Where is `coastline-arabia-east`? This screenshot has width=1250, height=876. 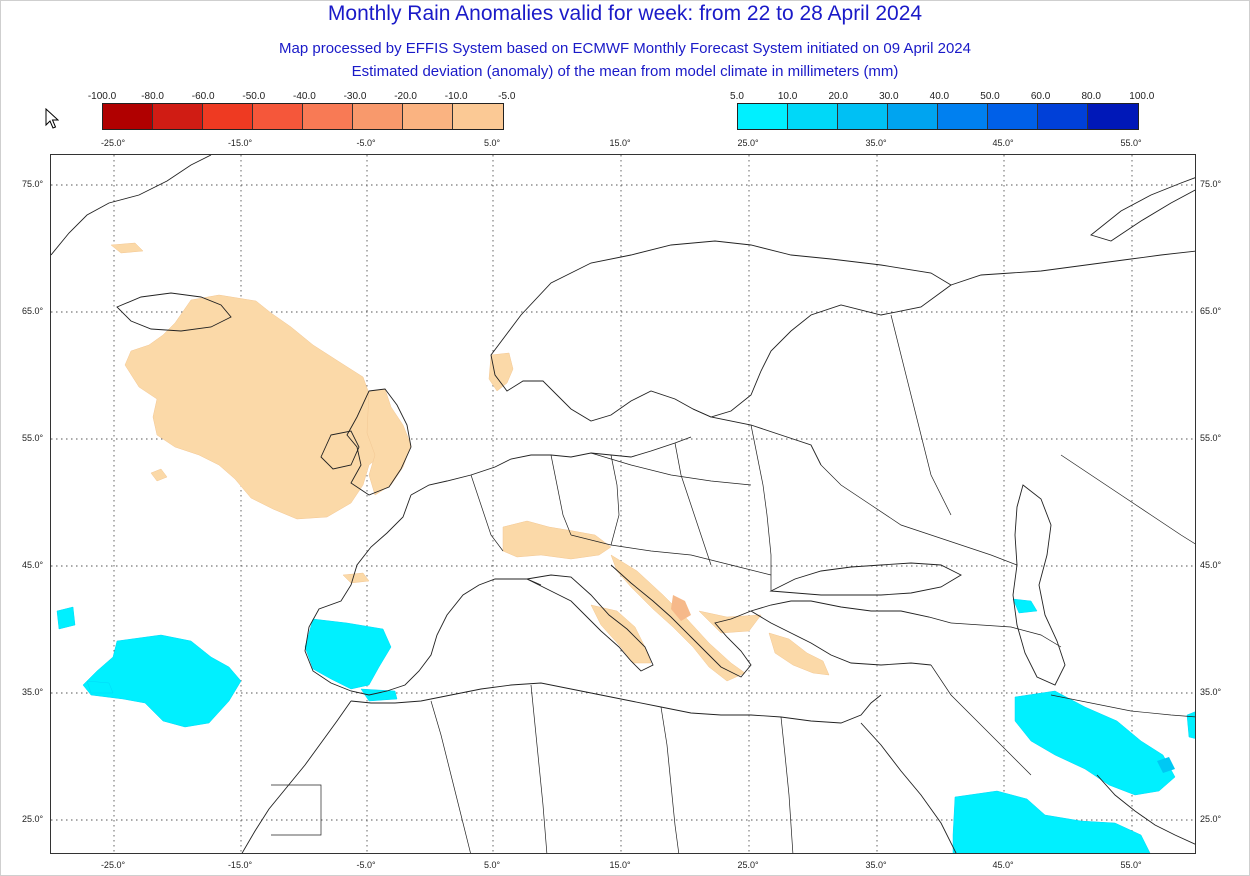
coastline-arabia-east is located at coordinates (1145, 809).